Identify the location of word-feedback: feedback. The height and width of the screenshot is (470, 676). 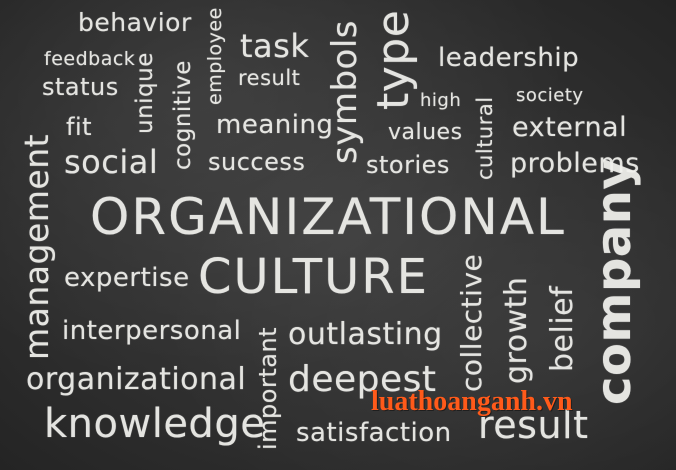
(90, 59).